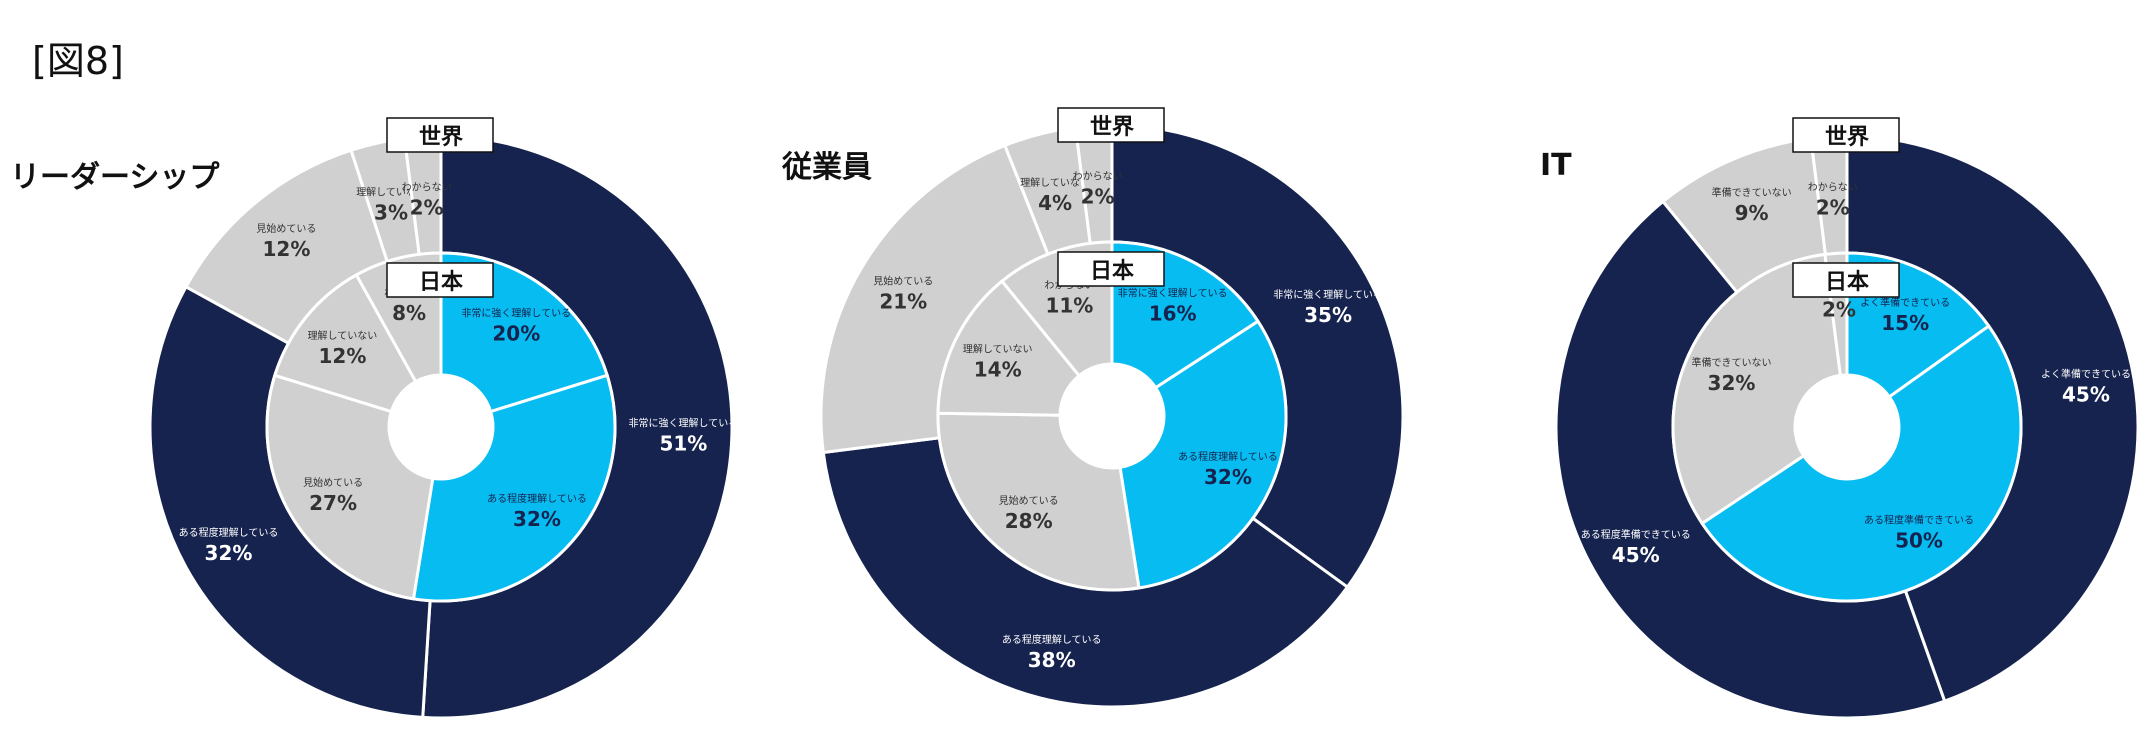  I want to click on world-slice-3-value-label: 2%, so click(1833, 207).